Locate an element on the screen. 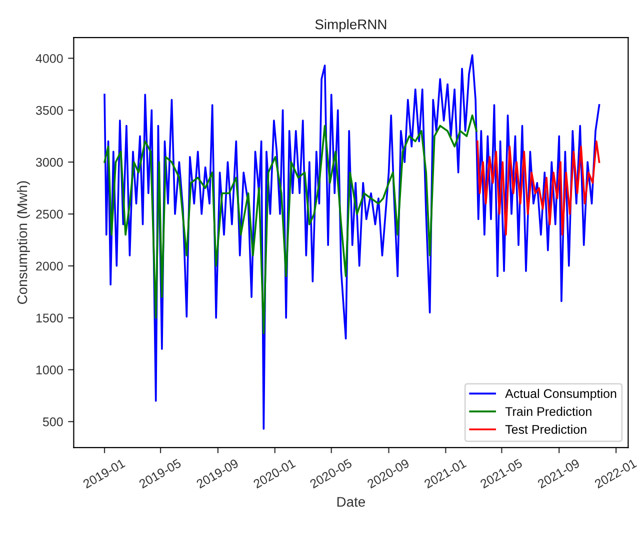 This screenshot has width=641, height=536. x-axis-title: Date is located at coordinates (351, 502).